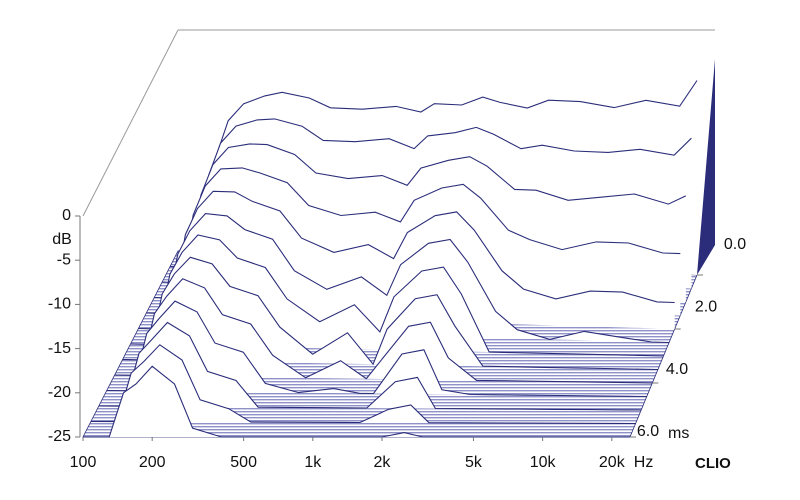  I want to click on x-tick-label: 100, so click(83, 462).